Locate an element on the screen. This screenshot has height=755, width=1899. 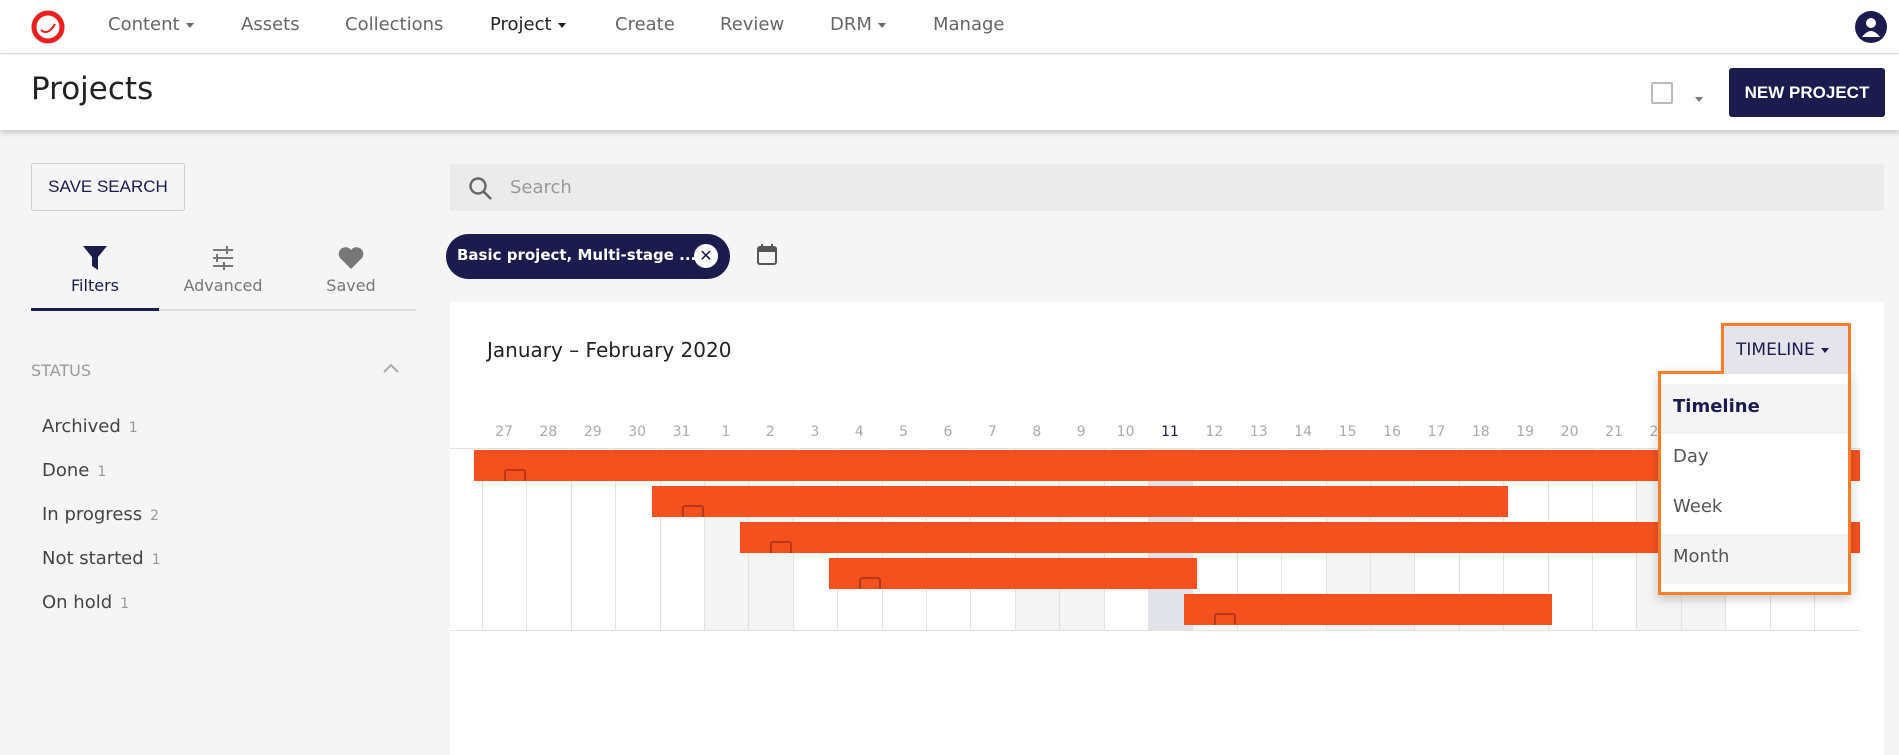
select-all-checkbox is located at coordinates (1662, 93).